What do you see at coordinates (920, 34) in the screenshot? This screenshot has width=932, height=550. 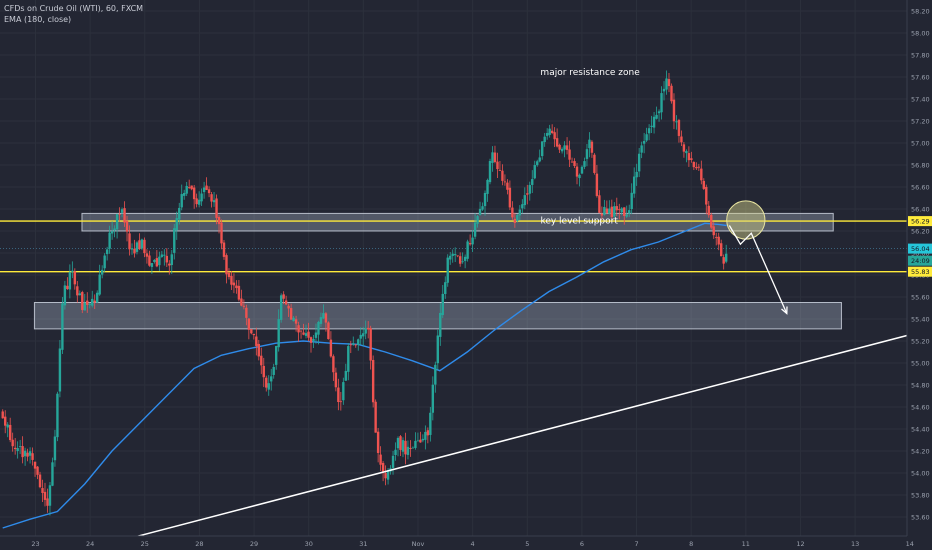 I see `price-tick-label: 58.00` at bounding box center [920, 34].